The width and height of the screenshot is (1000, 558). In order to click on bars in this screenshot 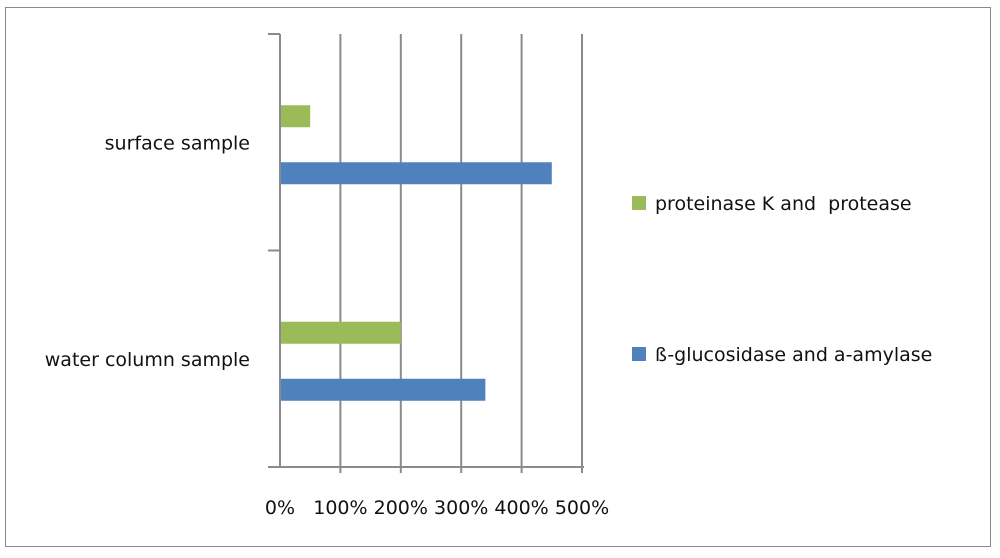, I will do `click(416, 253)`.